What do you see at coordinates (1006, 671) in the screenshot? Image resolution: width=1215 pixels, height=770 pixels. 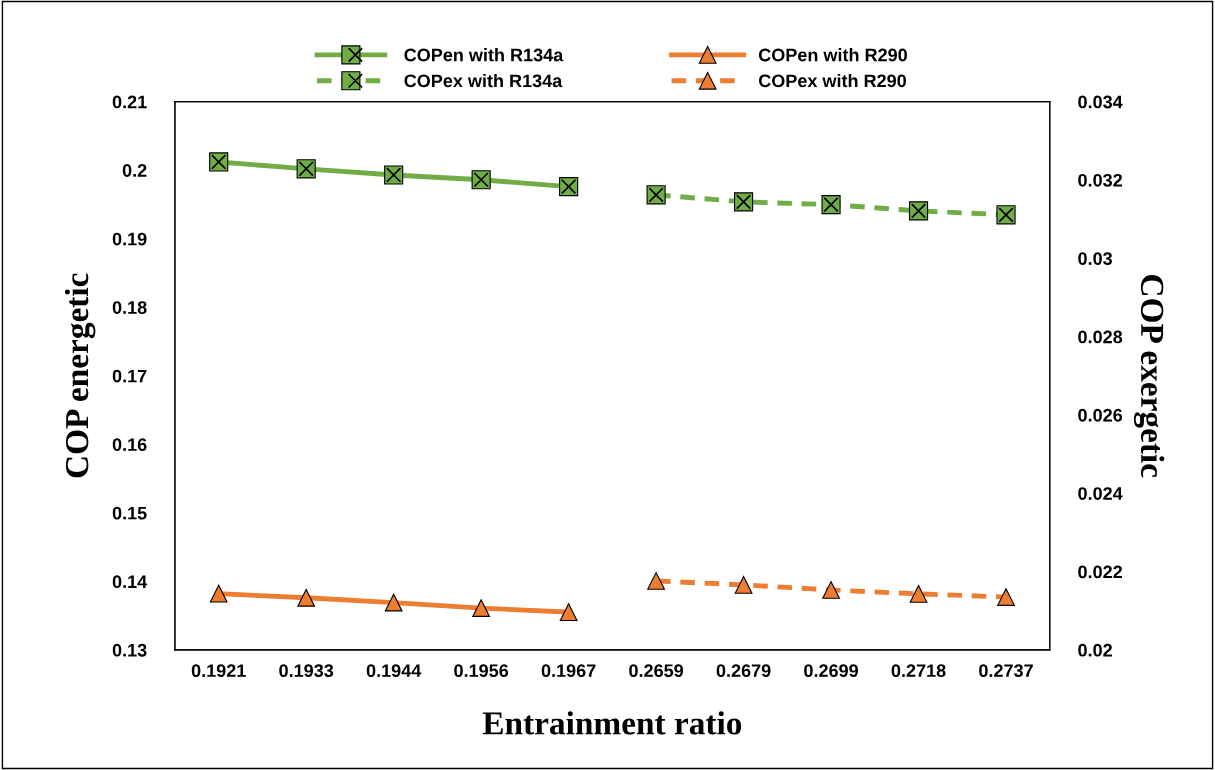 I see `x-tick-label: 0.2737` at bounding box center [1006, 671].